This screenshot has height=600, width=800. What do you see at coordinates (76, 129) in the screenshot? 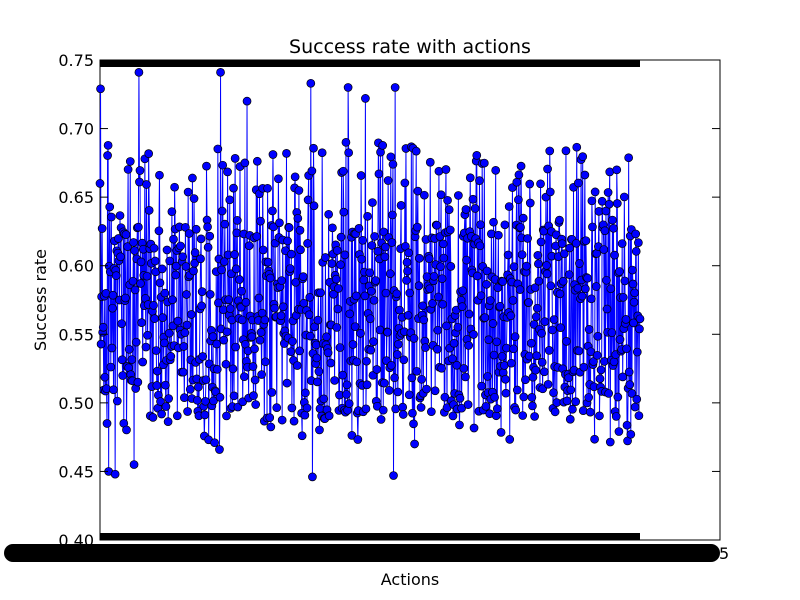
I see `y-tick-label: 0.70` at bounding box center [76, 129].